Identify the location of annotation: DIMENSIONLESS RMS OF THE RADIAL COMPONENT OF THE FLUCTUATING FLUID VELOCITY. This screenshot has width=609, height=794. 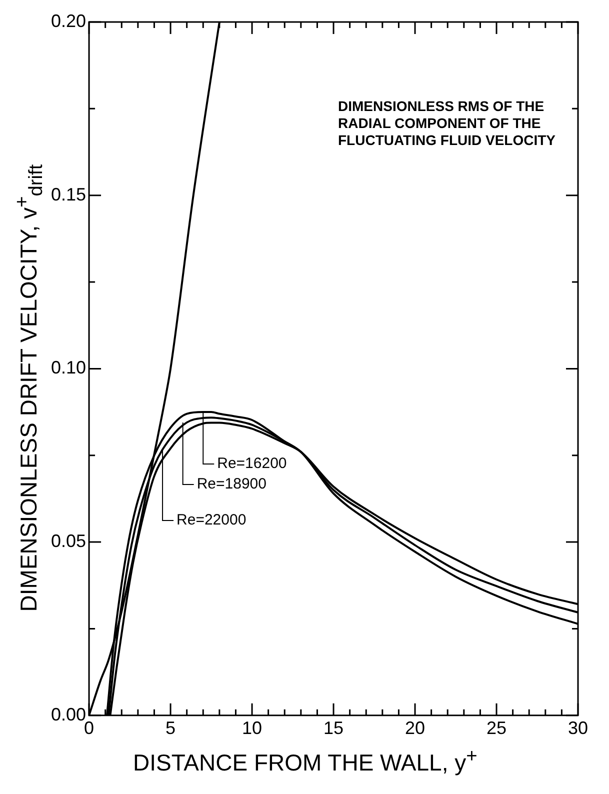
(447, 123).